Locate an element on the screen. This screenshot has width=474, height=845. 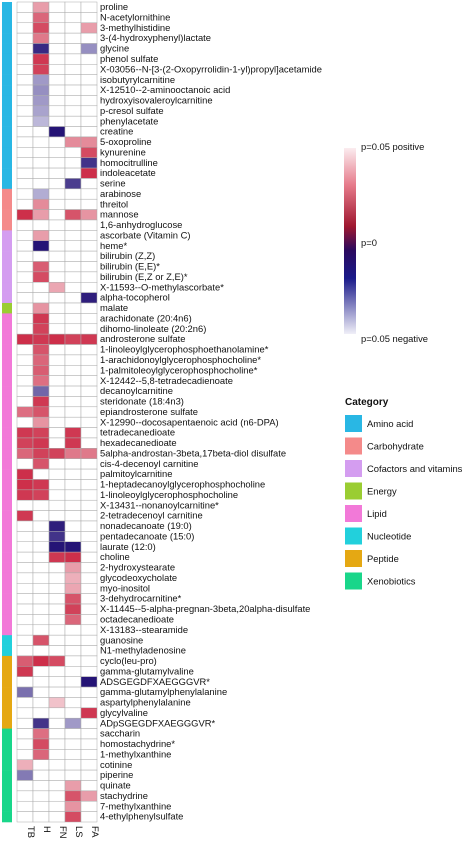
row-label: 2-hydroxystearate is located at coordinates (137, 567).